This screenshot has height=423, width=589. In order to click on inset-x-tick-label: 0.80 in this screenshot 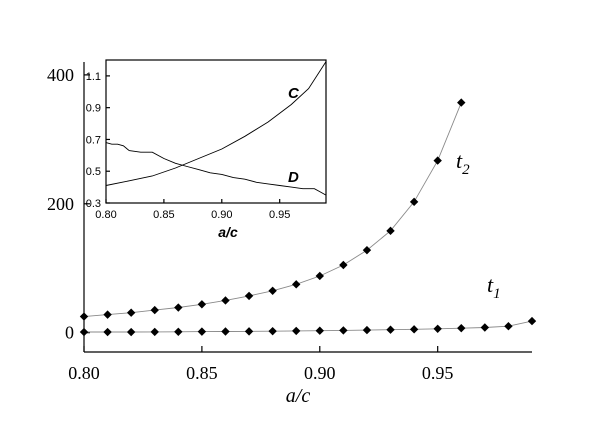, I will do `click(105, 215)`.